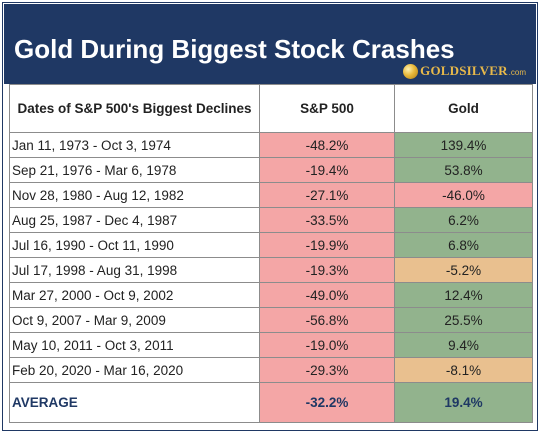 The width and height of the screenshot is (541, 435). Describe the element at coordinates (234, 49) in the screenshot. I see `chart-title: Gold During Biggest Stock Crashes` at that location.